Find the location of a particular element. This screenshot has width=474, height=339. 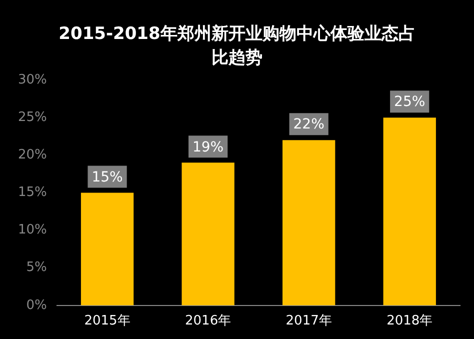

x-tick-label: 2017年 is located at coordinates (309, 321).